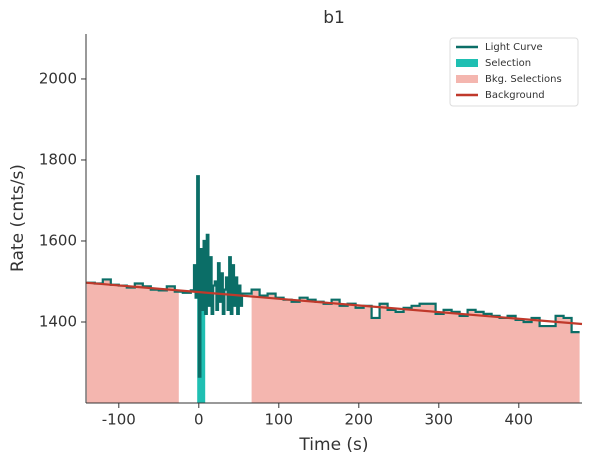 The height and width of the screenshot is (465, 592). What do you see at coordinates (334, 18) in the screenshot?
I see `chart-title: b1` at bounding box center [334, 18].